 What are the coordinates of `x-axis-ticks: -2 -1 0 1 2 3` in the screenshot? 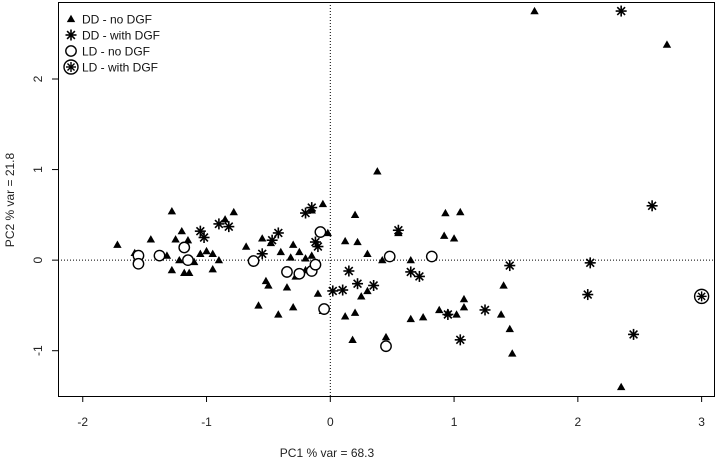 It's located at (391, 412).